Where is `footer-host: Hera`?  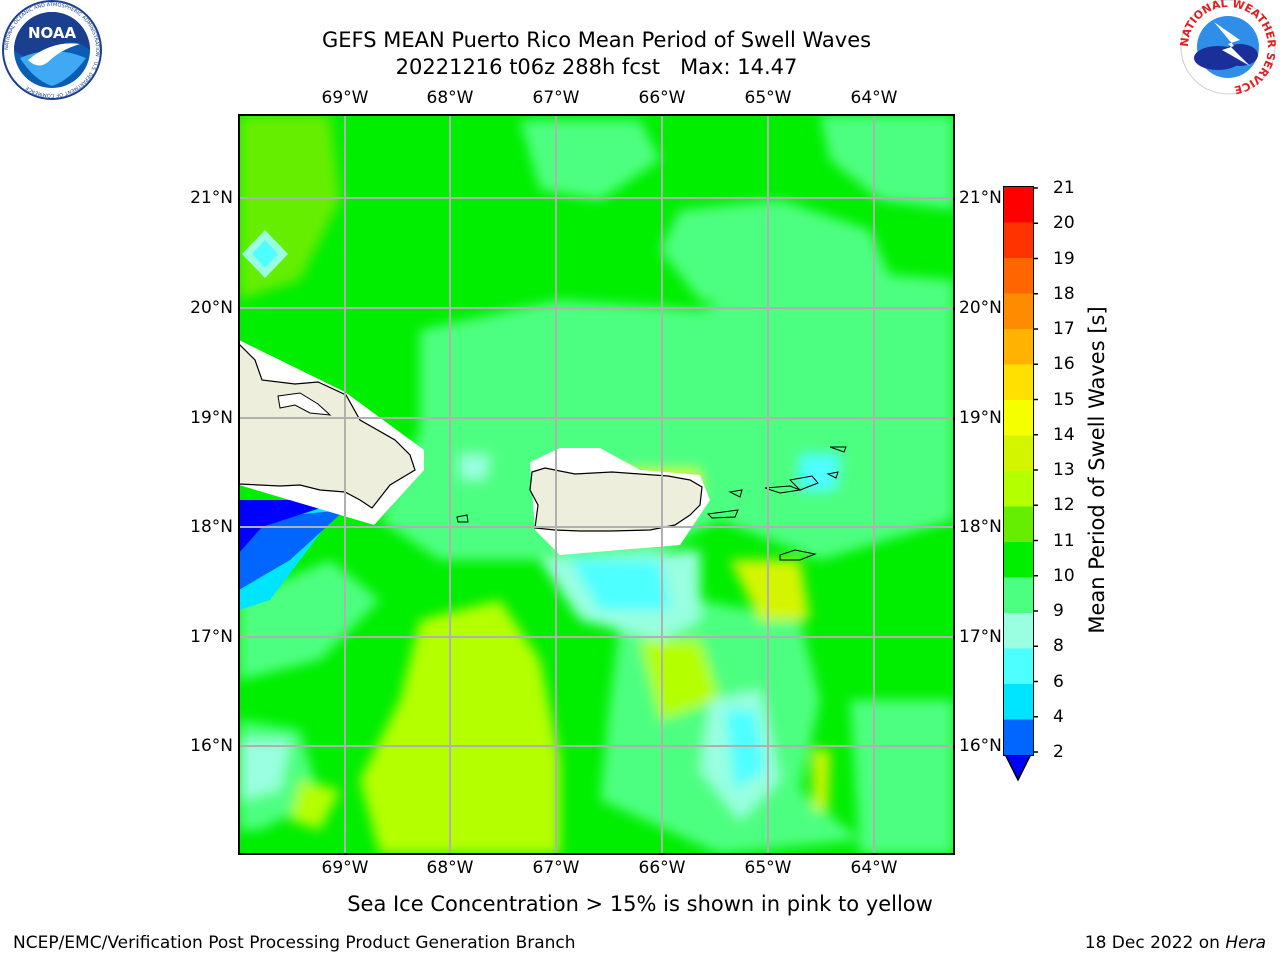 footer-host: Hera is located at coordinates (1245, 943).